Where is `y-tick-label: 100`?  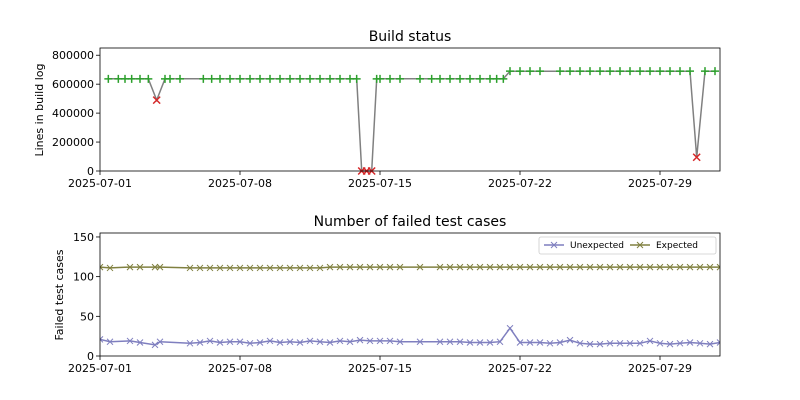
y-tick-label: 100 is located at coordinates (83, 277).